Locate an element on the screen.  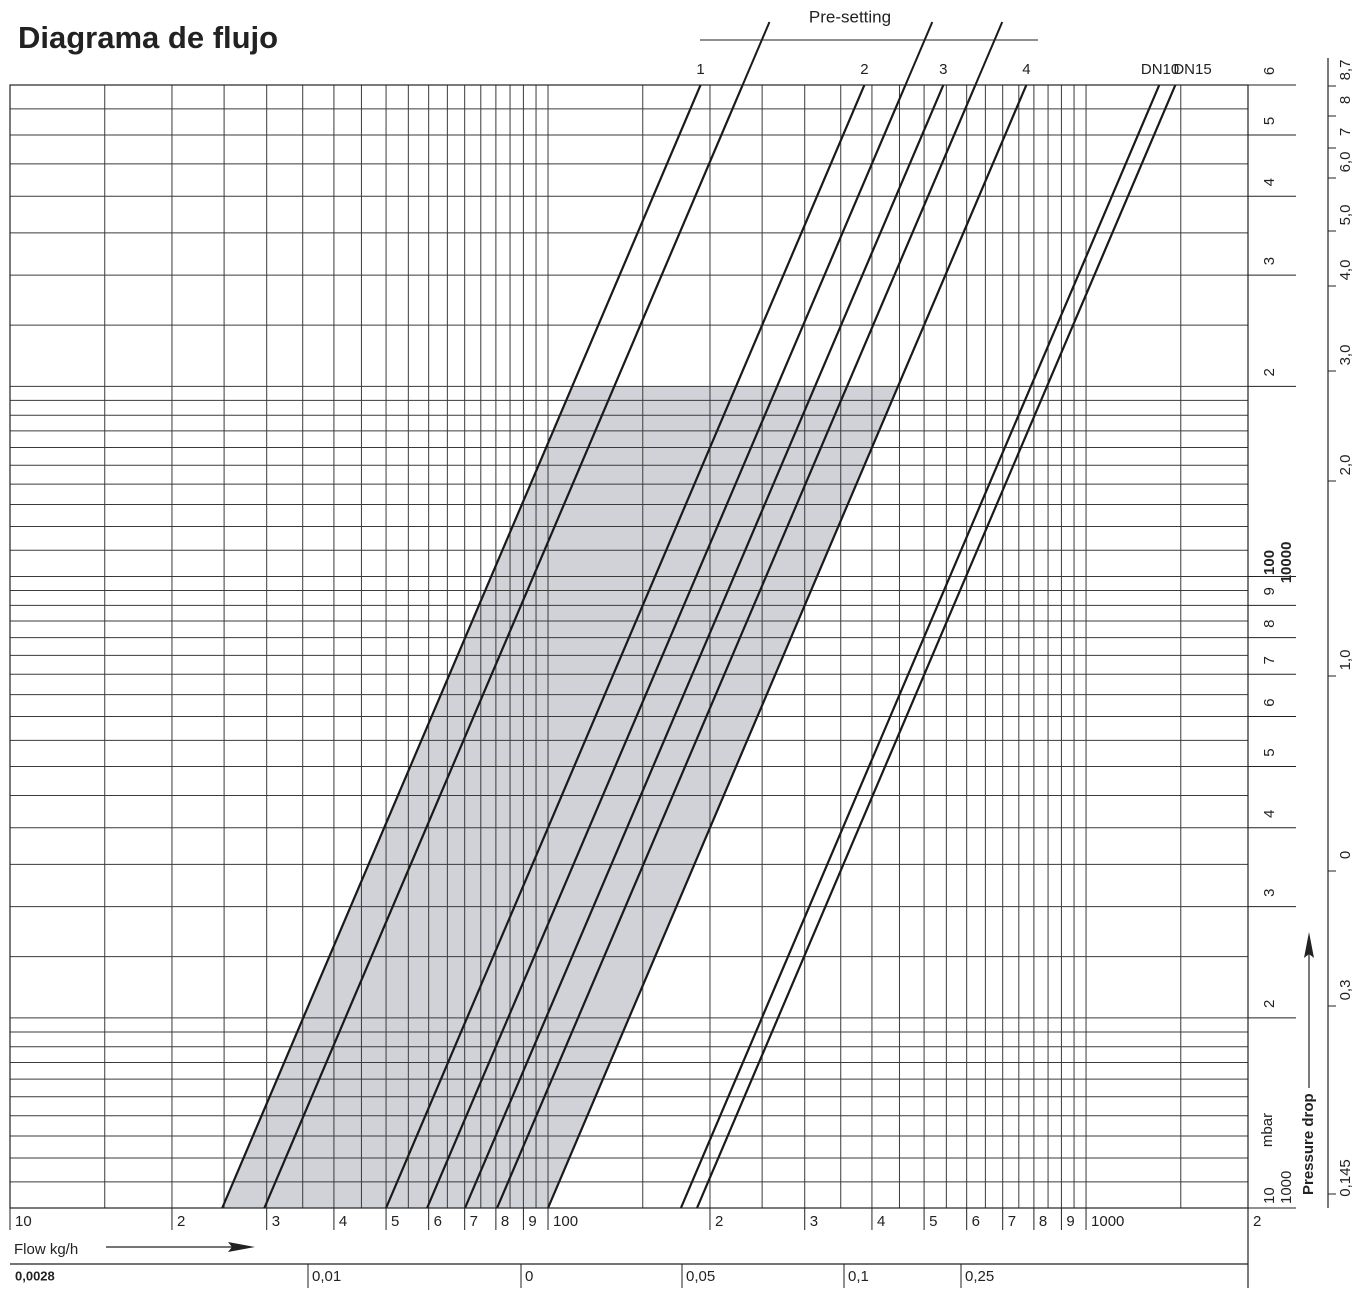
series-label: 3 is located at coordinates (943, 69).